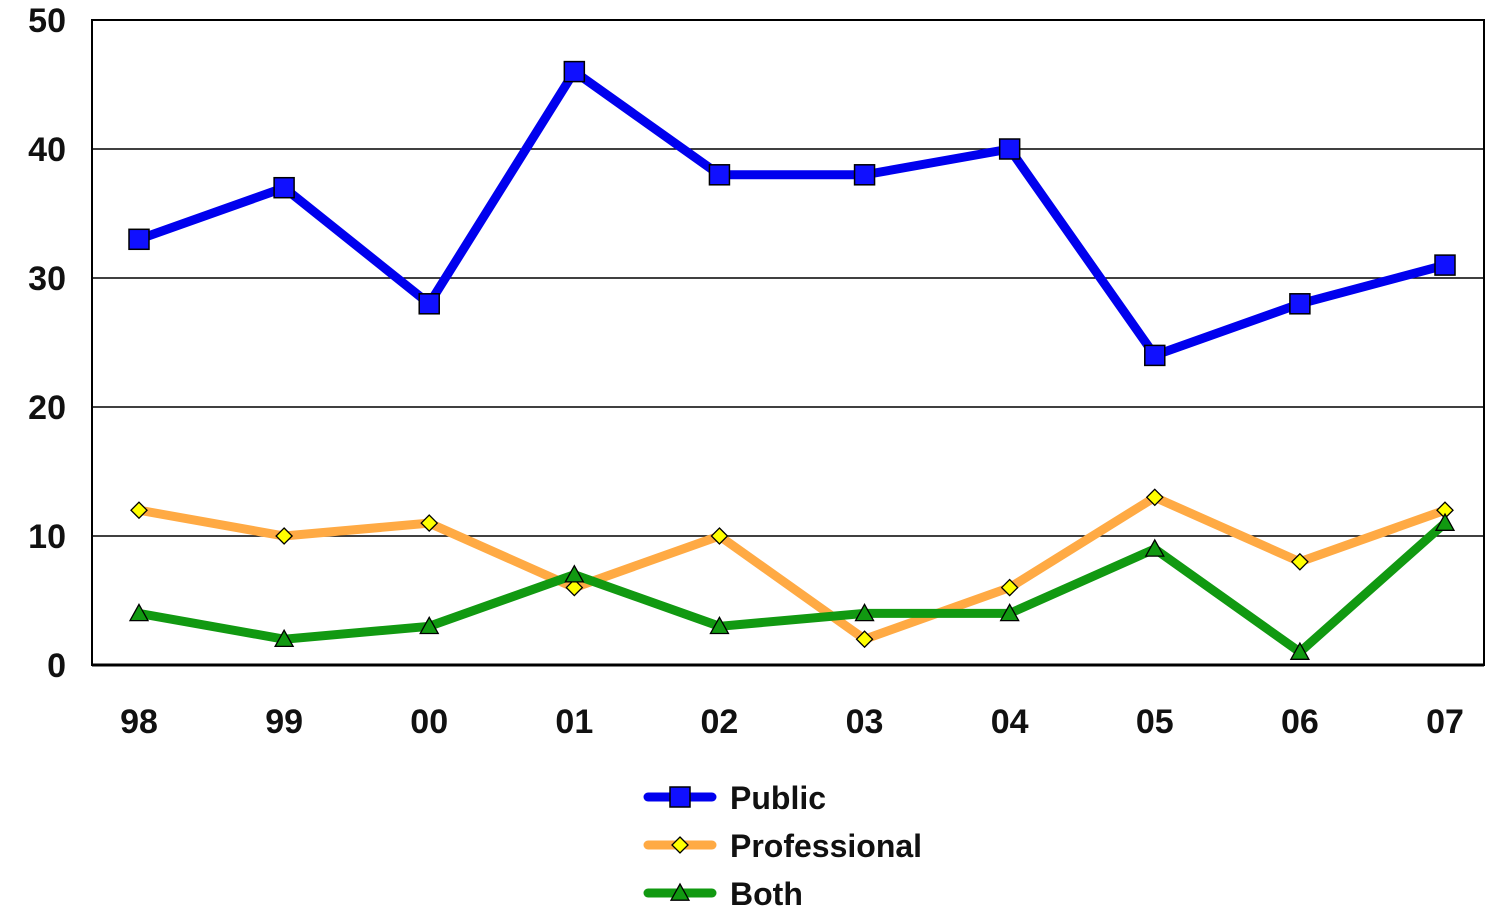  I want to click on x-tick-label-07: 07, so click(1445, 722).